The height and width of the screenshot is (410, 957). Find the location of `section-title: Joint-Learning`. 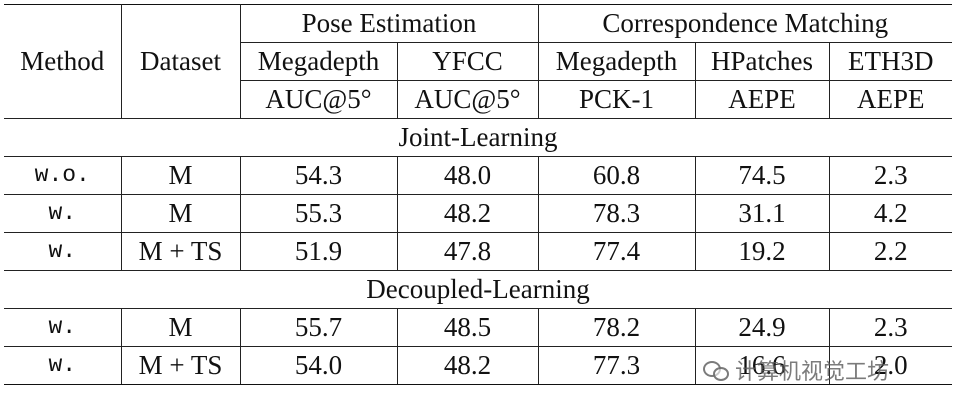

section-title: Joint-Learning is located at coordinates (478, 137).